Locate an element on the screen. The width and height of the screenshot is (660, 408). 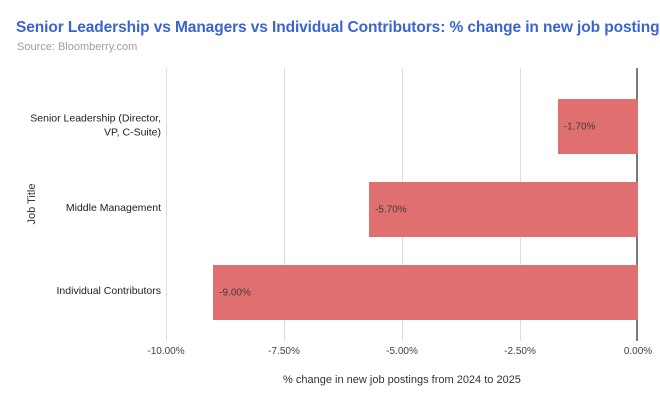
bar-value-label: -5.70% is located at coordinates (390, 209).